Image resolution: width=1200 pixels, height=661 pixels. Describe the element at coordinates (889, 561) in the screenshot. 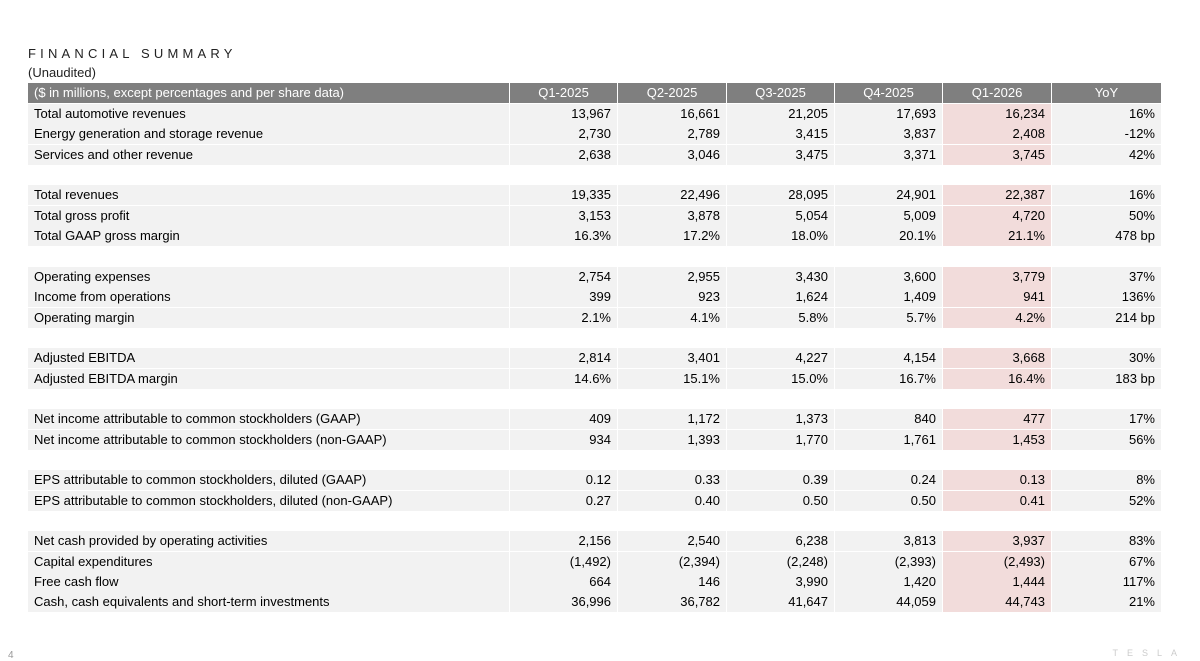

I see `table-cell: (2,393)` at that location.